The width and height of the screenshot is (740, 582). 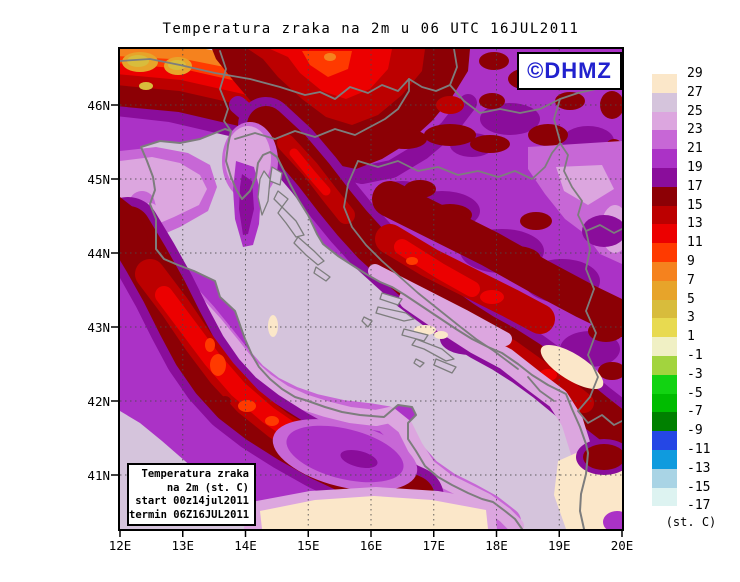 What do you see at coordinates (691, 522) in the screenshot?
I see `legend-unit-label: (st. C)` at bounding box center [691, 522].